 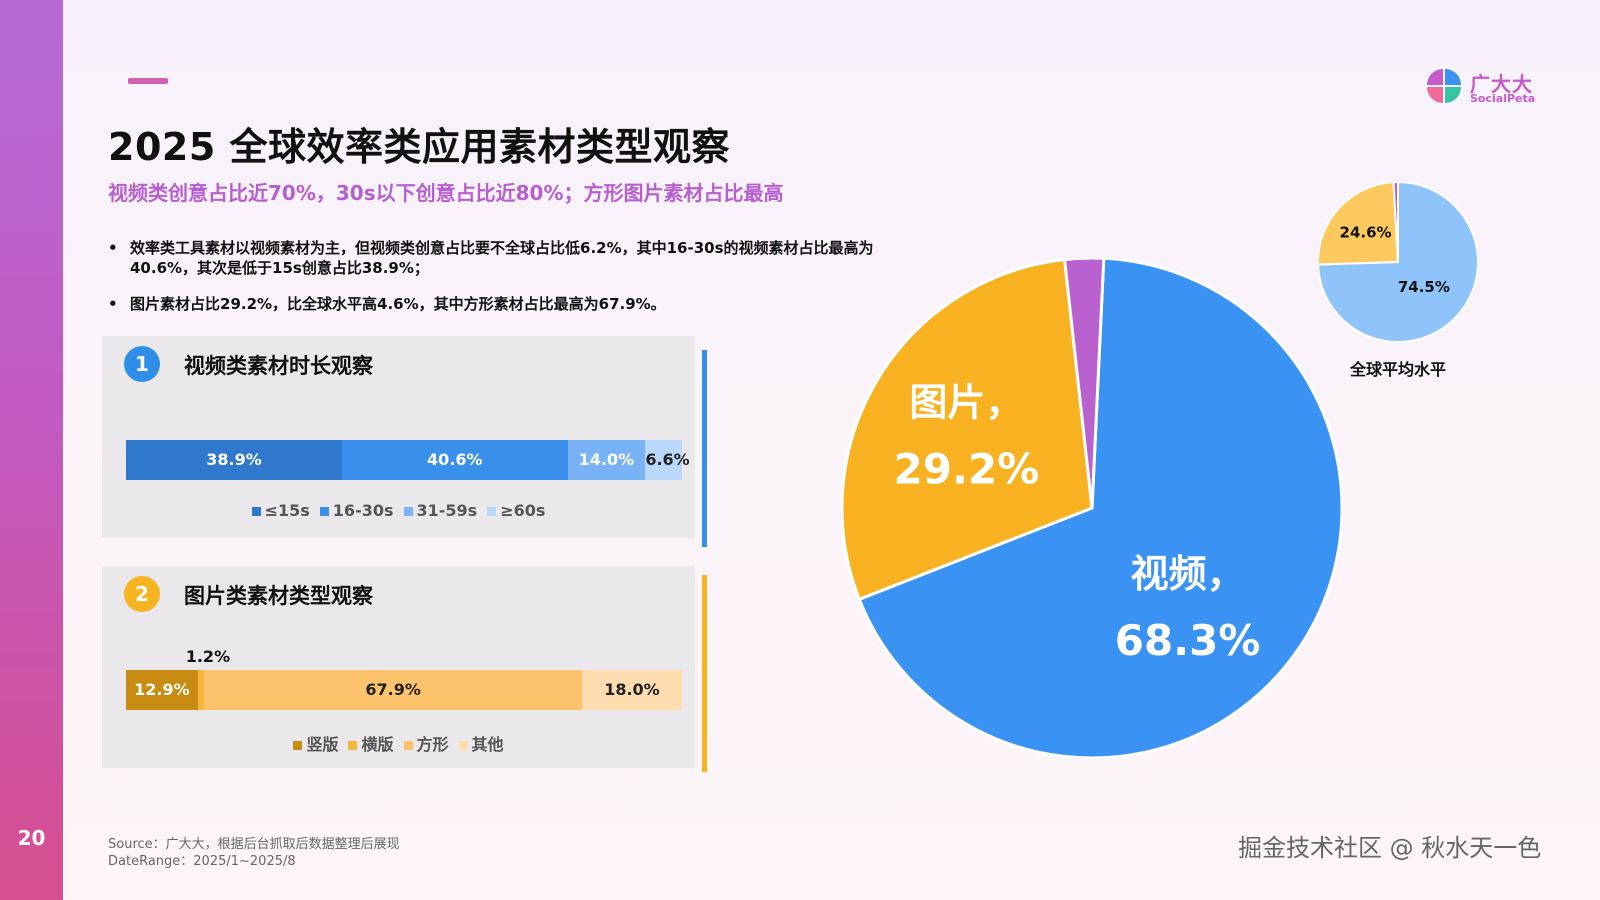 I want to click on bar-segment: 40.6%, so click(x=455, y=460).